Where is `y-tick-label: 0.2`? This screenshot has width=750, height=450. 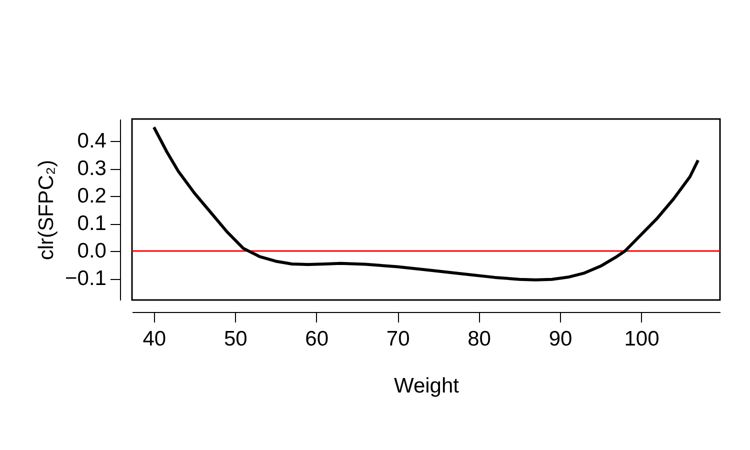 y-tick-label: 0.2 is located at coordinates (91, 196).